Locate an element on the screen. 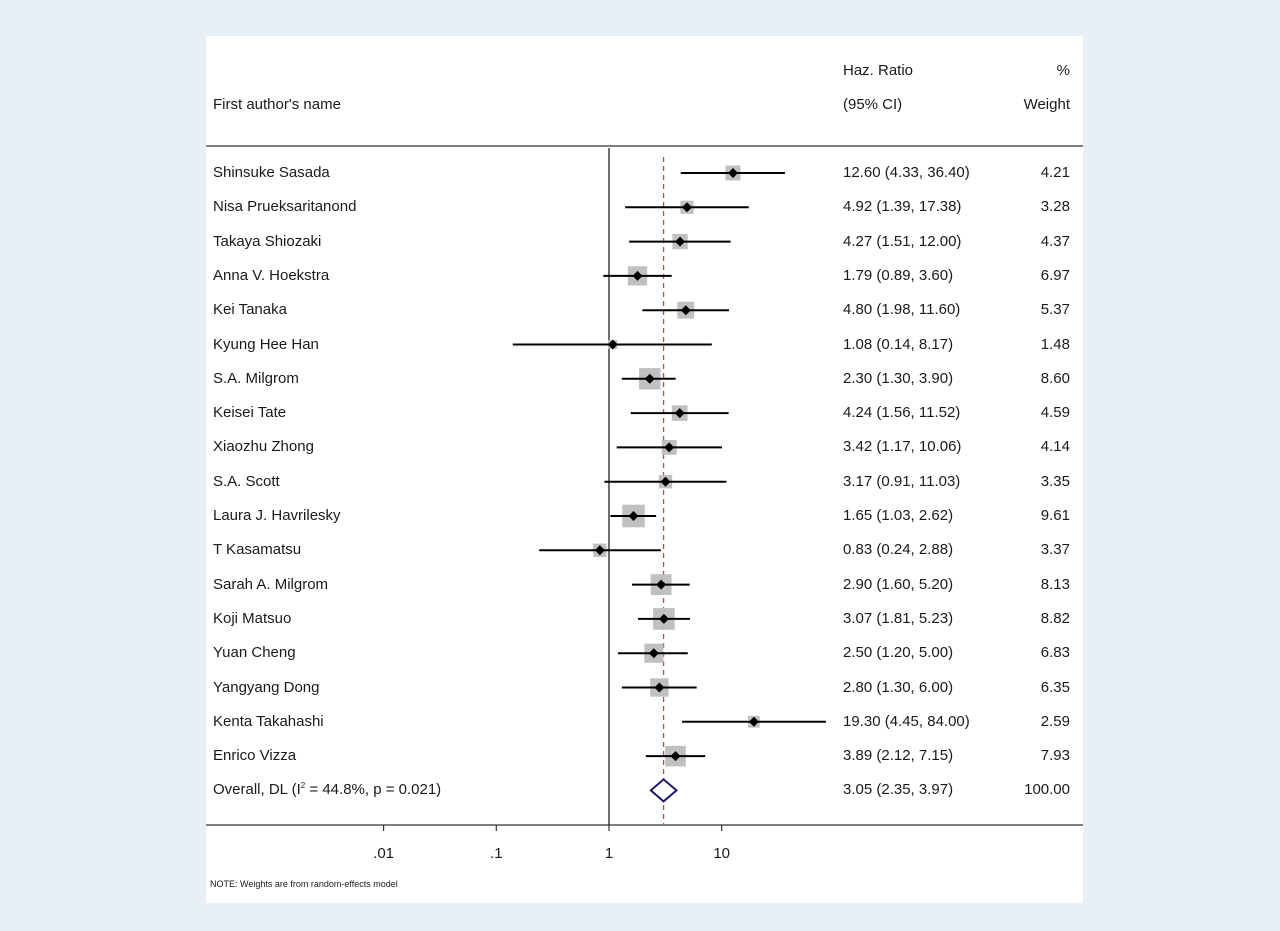  study-weight: 5.37 is located at coordinates (1055, 310).